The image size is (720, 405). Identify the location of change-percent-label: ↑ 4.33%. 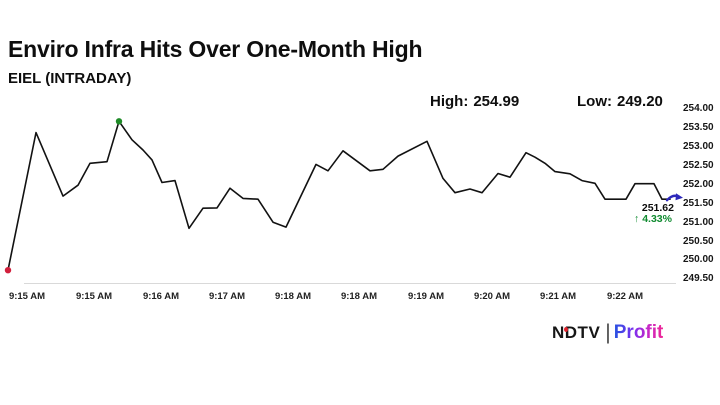
(653, 219).